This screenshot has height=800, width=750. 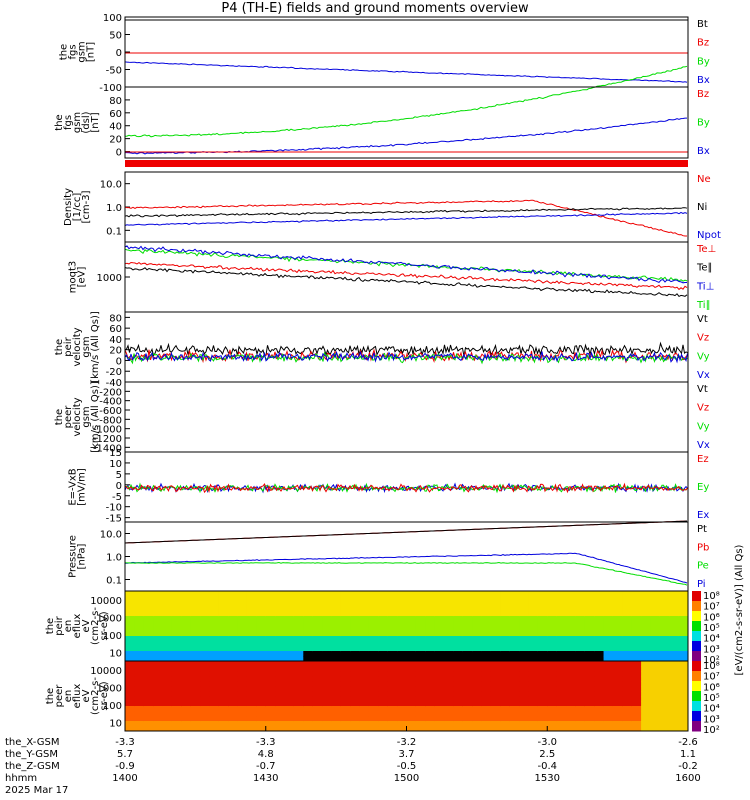 What do you see at coordinates (407, 742) in the screenshot?
I see `xtick-x-2: -3.2` at bounding box center [407, 742].